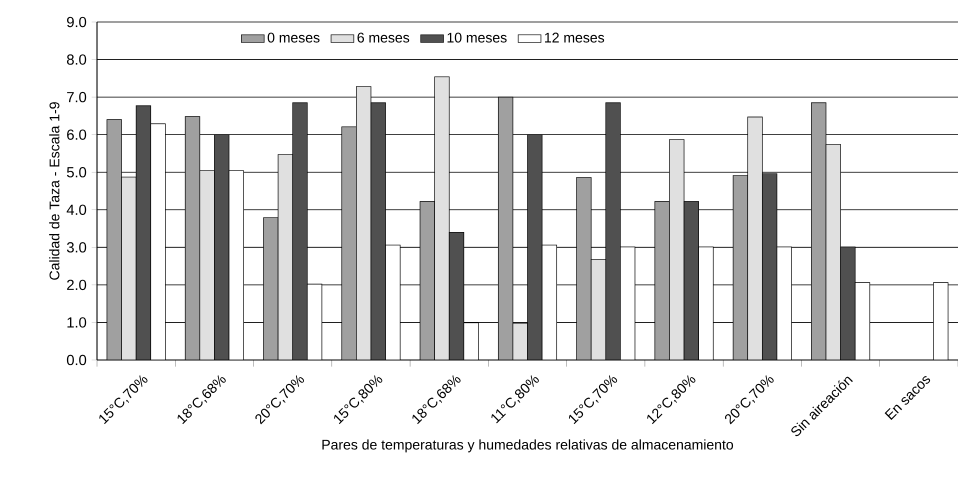 The image size is (958, 502). I want to click on y-tick-label: 6.0, so click(76, 134).